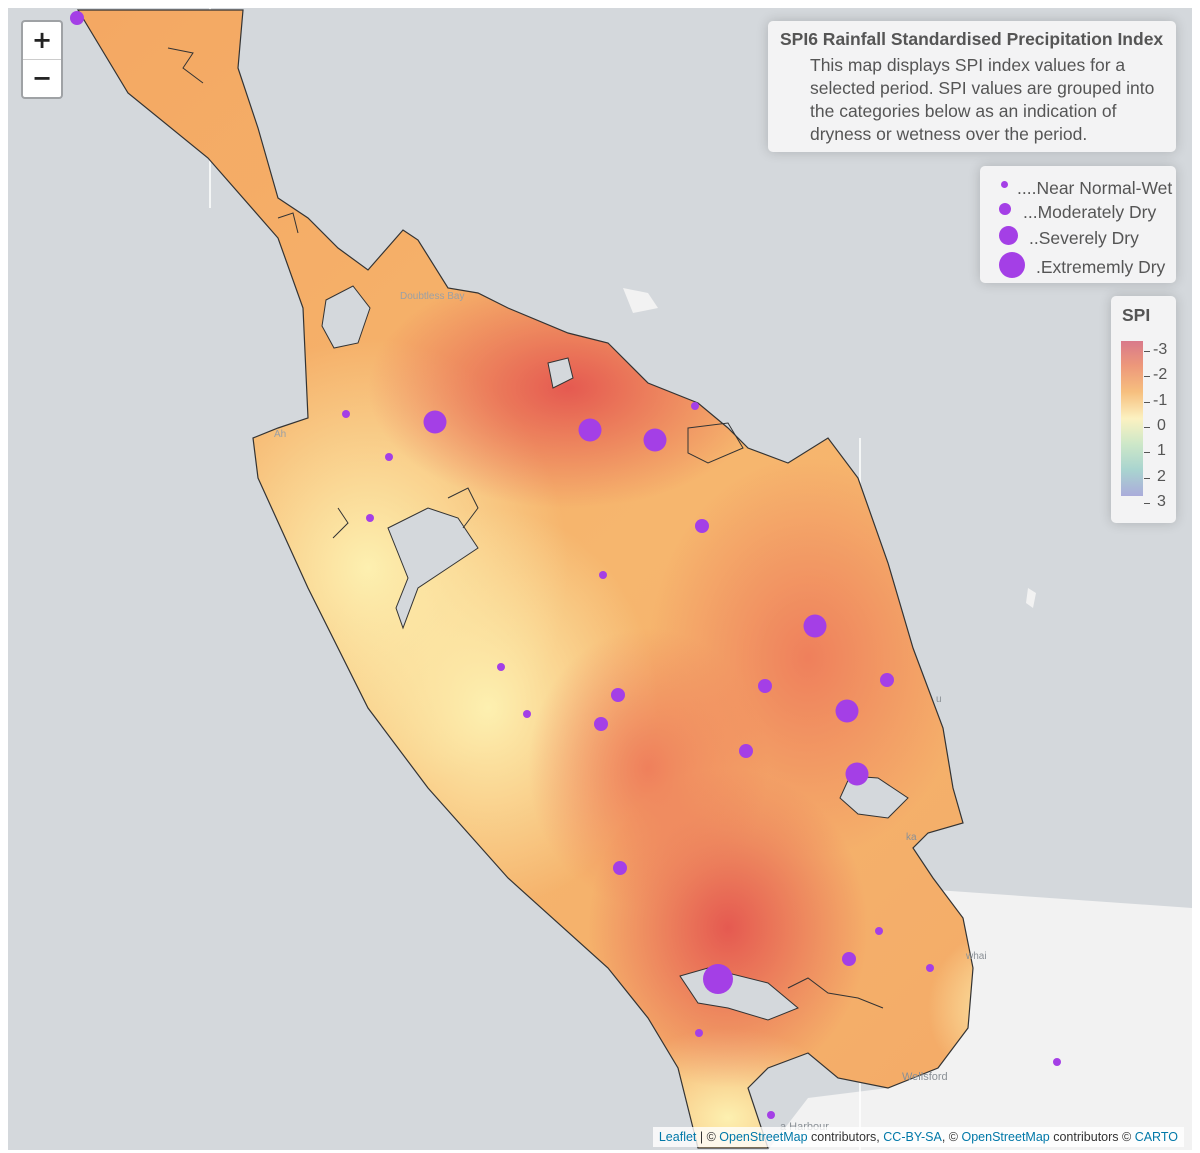 This screenshot has height=1153, width=1200. I want to click on size-legend-item: ...Moderately Dry, so click(1078, 211).